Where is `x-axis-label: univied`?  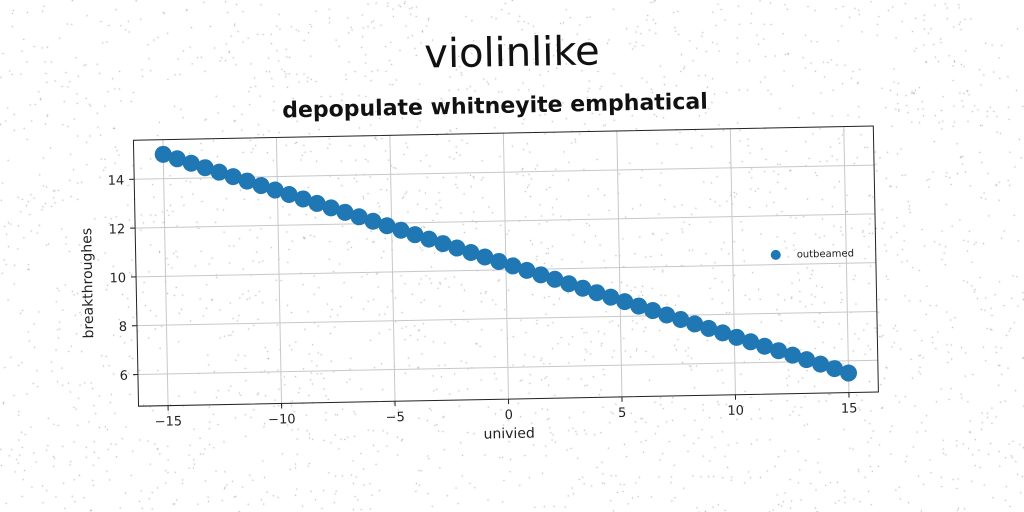
x-axis-label: univied is located at coordinates (509, 434).